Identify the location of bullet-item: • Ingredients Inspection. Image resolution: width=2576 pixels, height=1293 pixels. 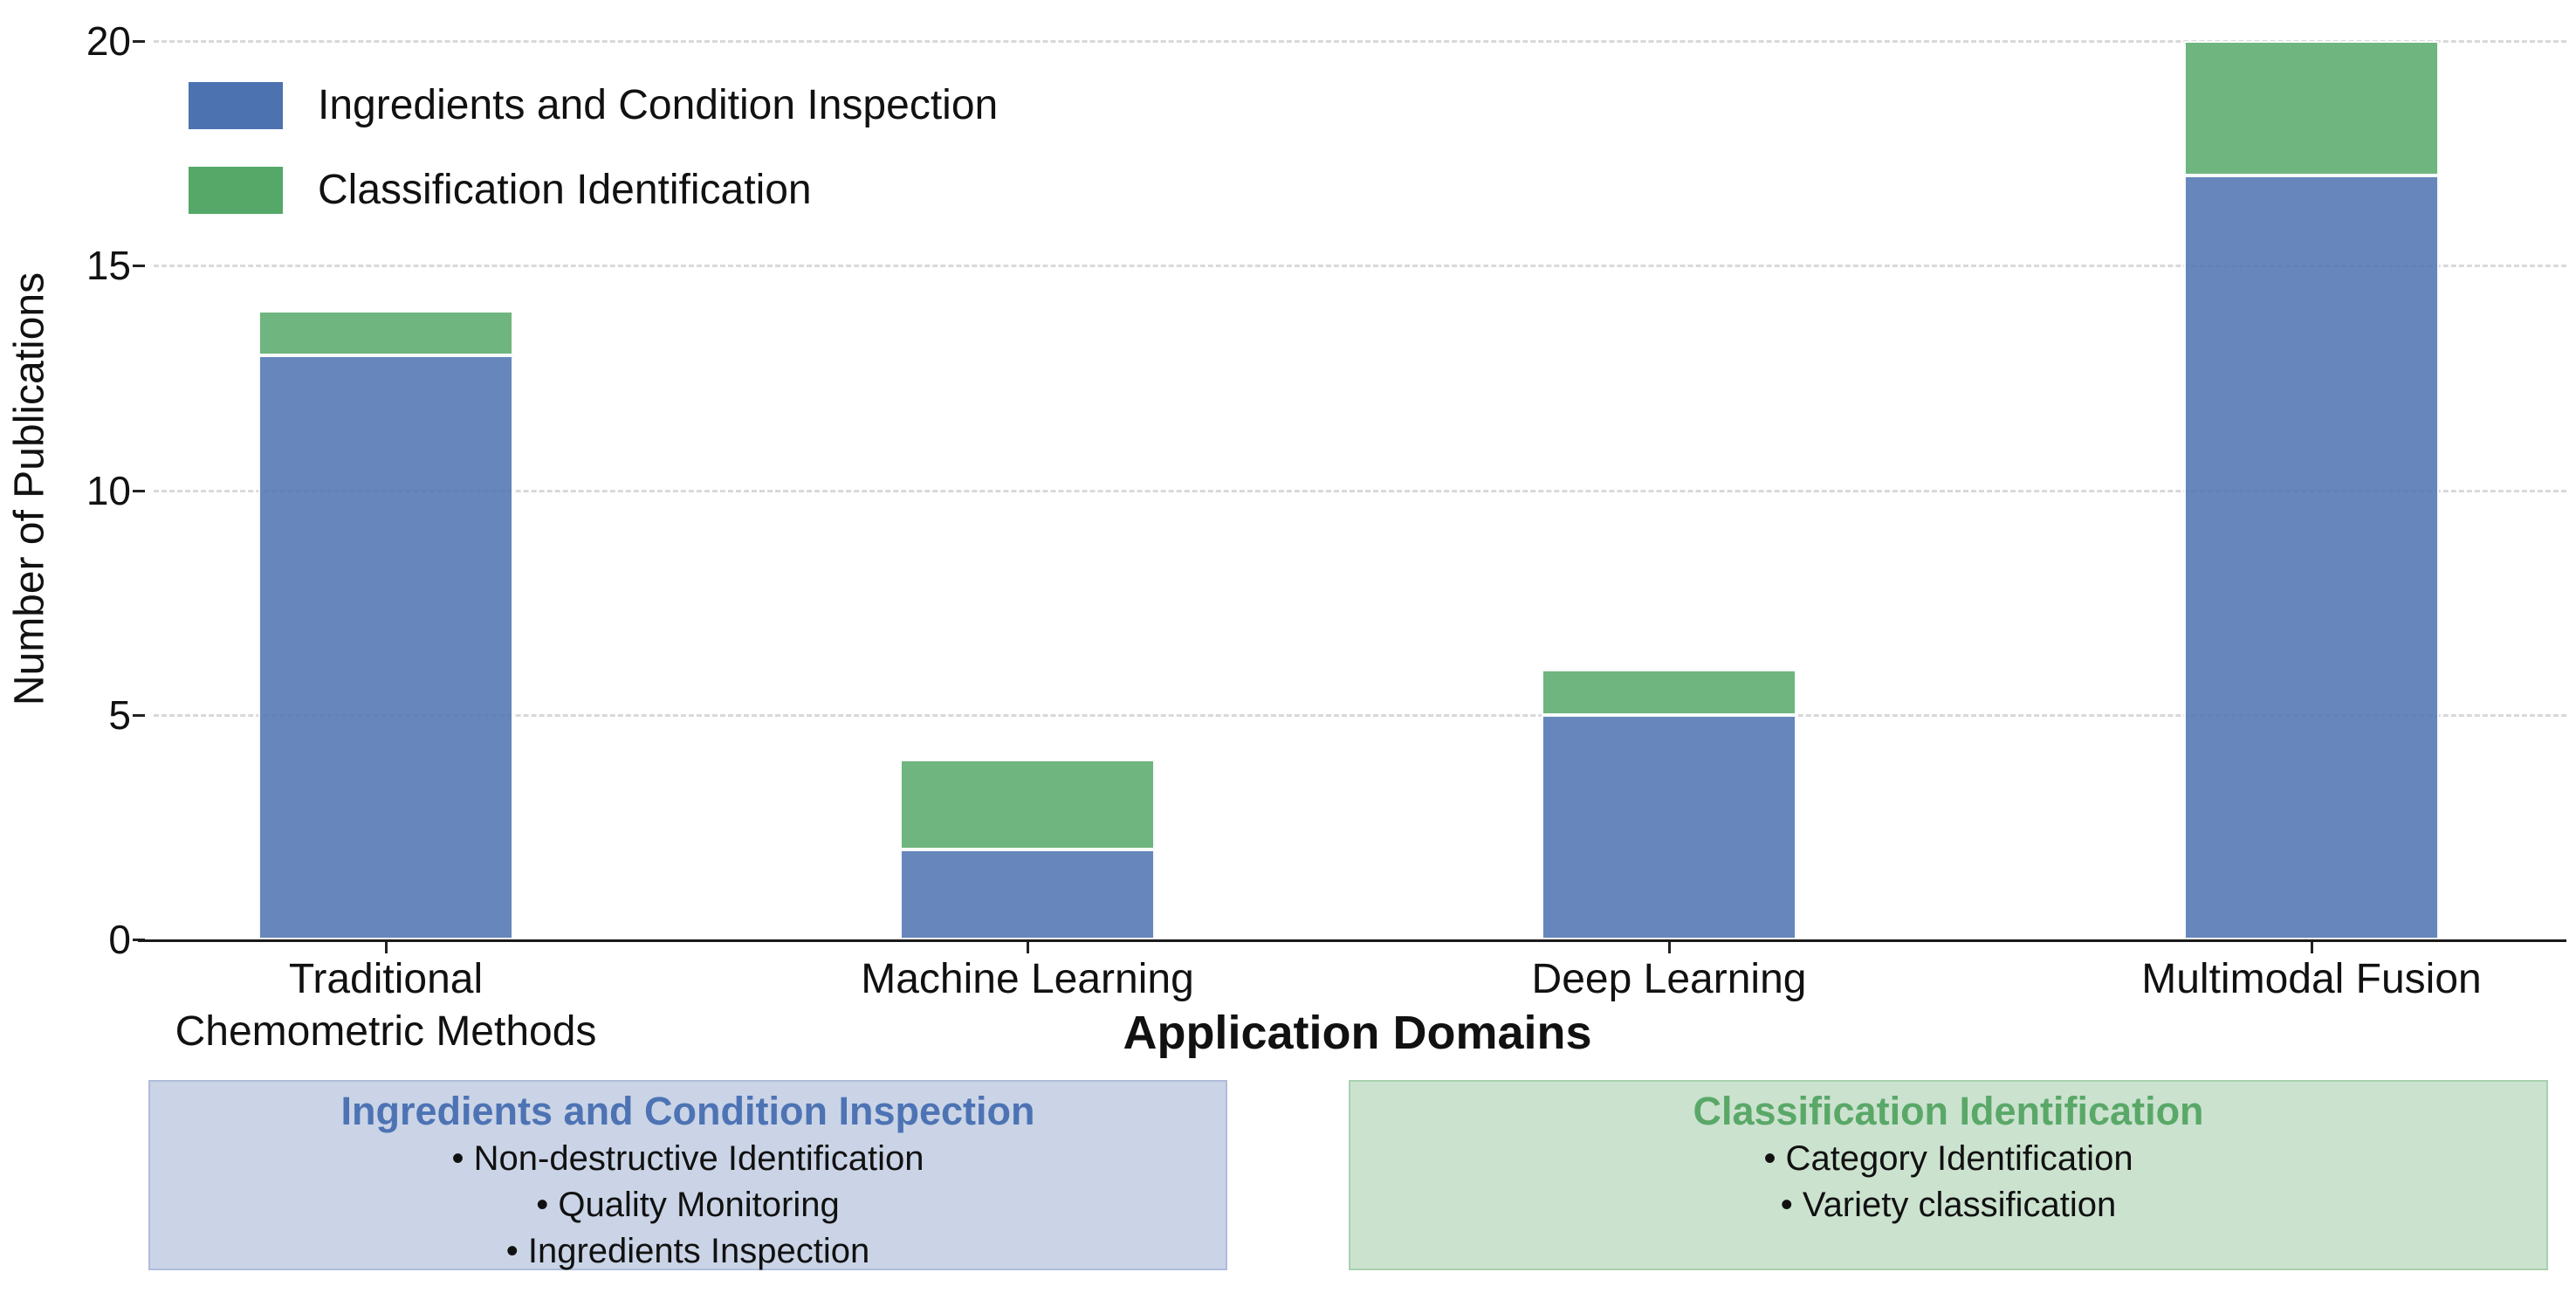
(687, 1251).